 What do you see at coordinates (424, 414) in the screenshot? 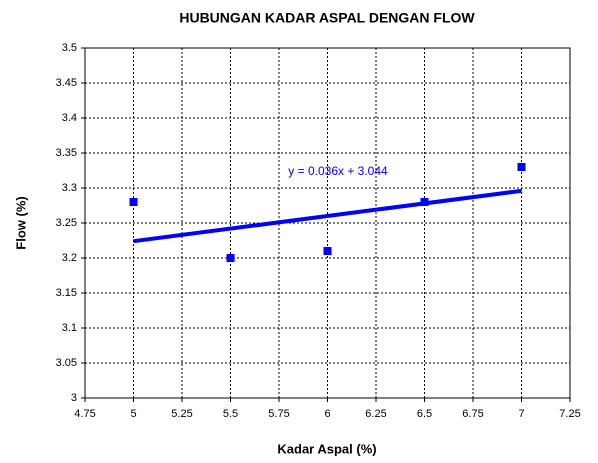
I see `x-tick-label: 6.5` at bounding box center [424, 414].